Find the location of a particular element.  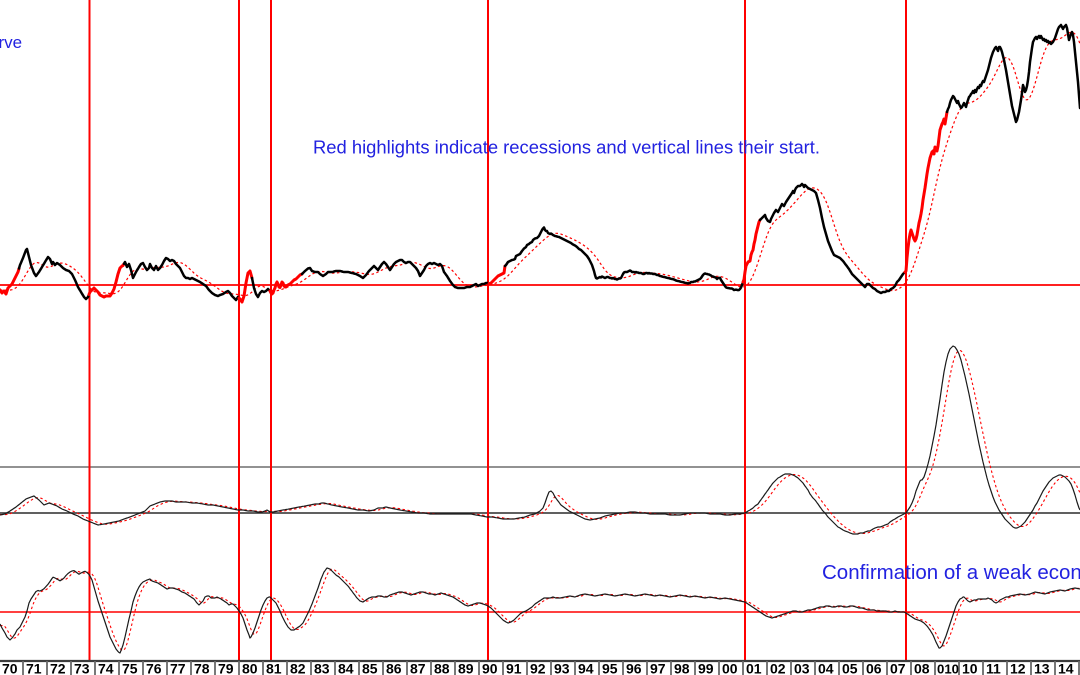

svg-text: 72 is located at coordinates (58, 668).